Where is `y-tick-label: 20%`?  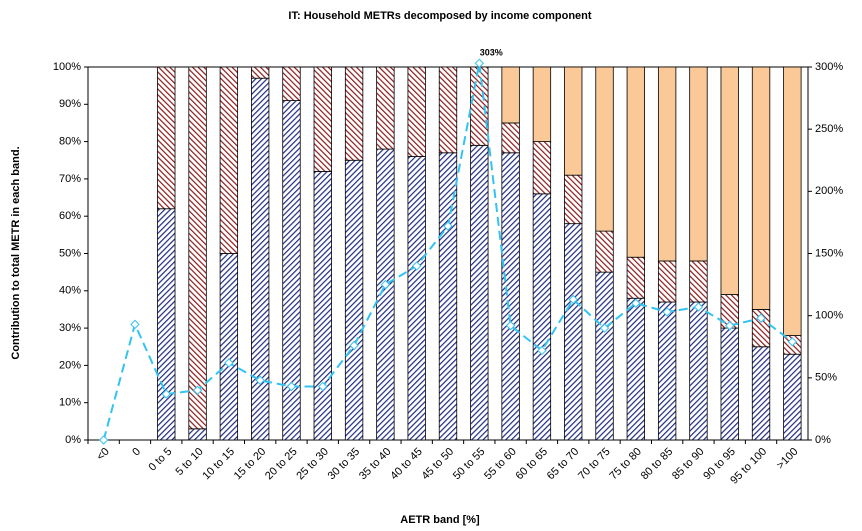 y-tick-label: 20% is located at coordinates (70, 365).